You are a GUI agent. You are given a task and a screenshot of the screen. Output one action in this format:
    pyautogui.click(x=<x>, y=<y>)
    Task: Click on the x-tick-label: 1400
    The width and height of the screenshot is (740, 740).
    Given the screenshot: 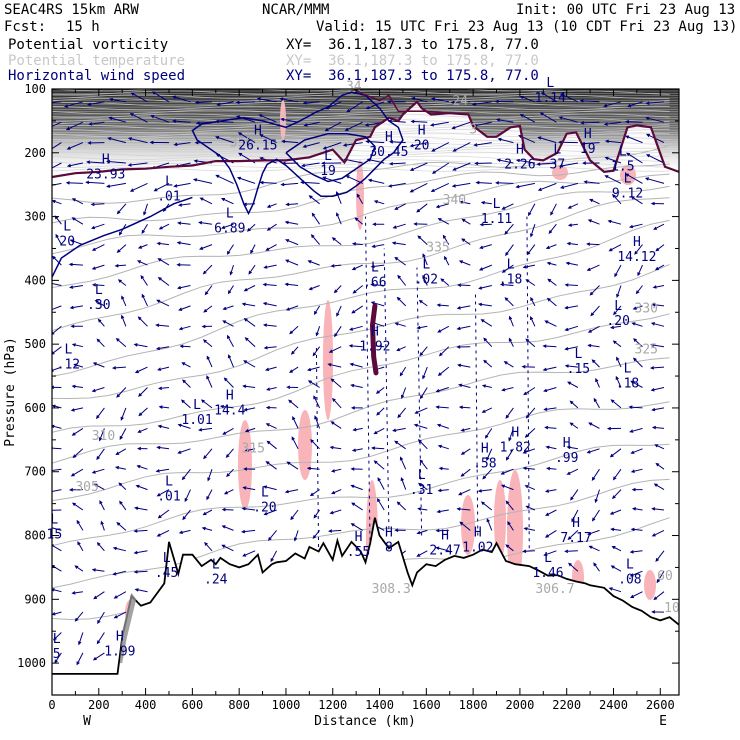 What is the action you would take?
    pyautogui.click(x=379, y=705)
    